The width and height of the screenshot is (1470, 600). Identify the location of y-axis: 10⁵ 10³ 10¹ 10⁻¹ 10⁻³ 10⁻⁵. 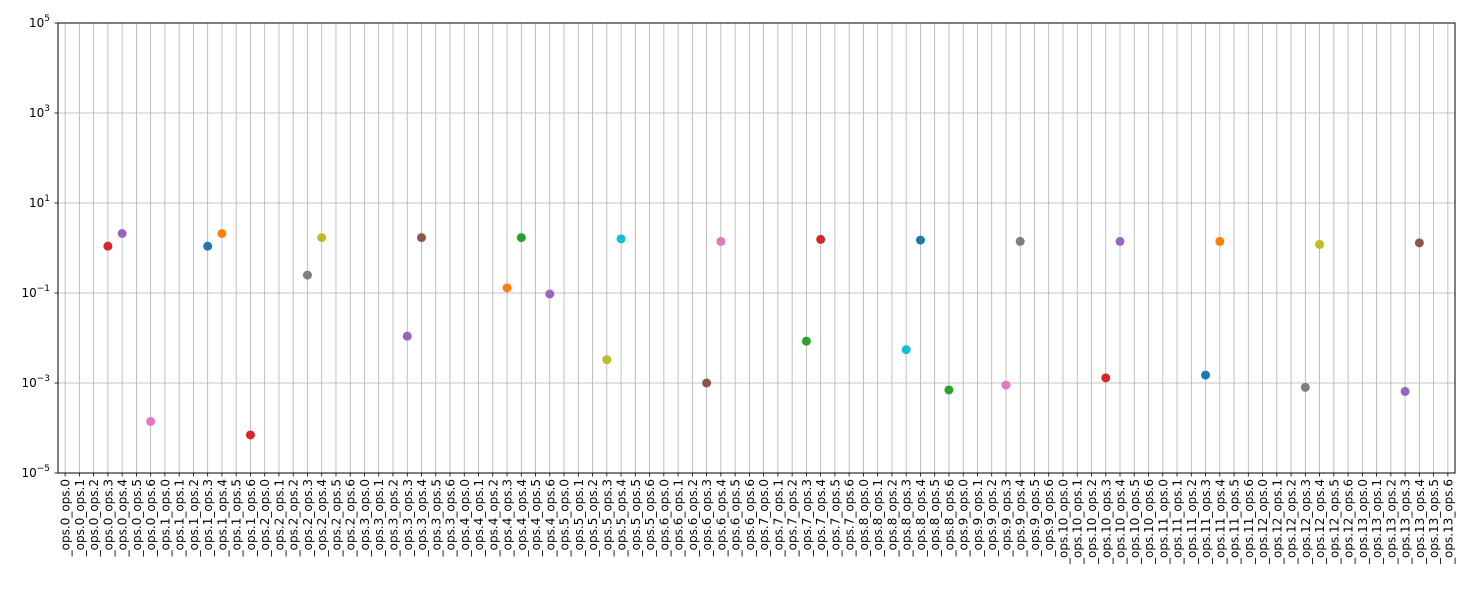
(39, 247).